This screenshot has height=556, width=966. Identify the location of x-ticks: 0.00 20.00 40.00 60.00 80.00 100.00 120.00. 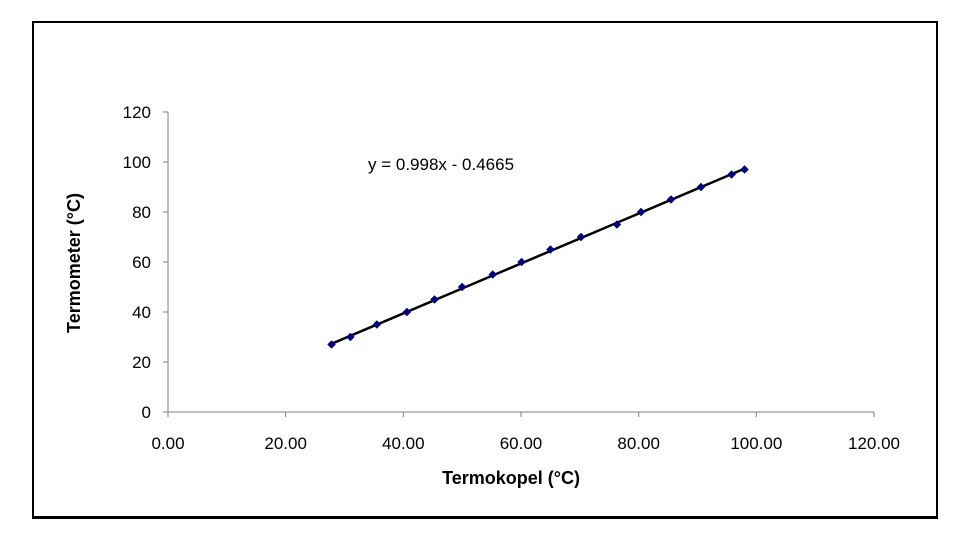
(525, 432).